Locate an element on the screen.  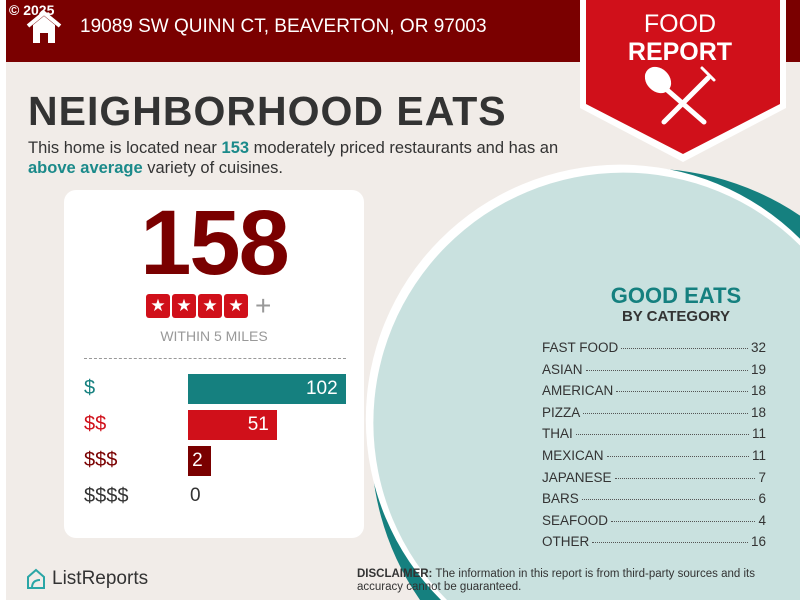
good-eats-title: GOOD EATS is located at coordinates (676, 295).